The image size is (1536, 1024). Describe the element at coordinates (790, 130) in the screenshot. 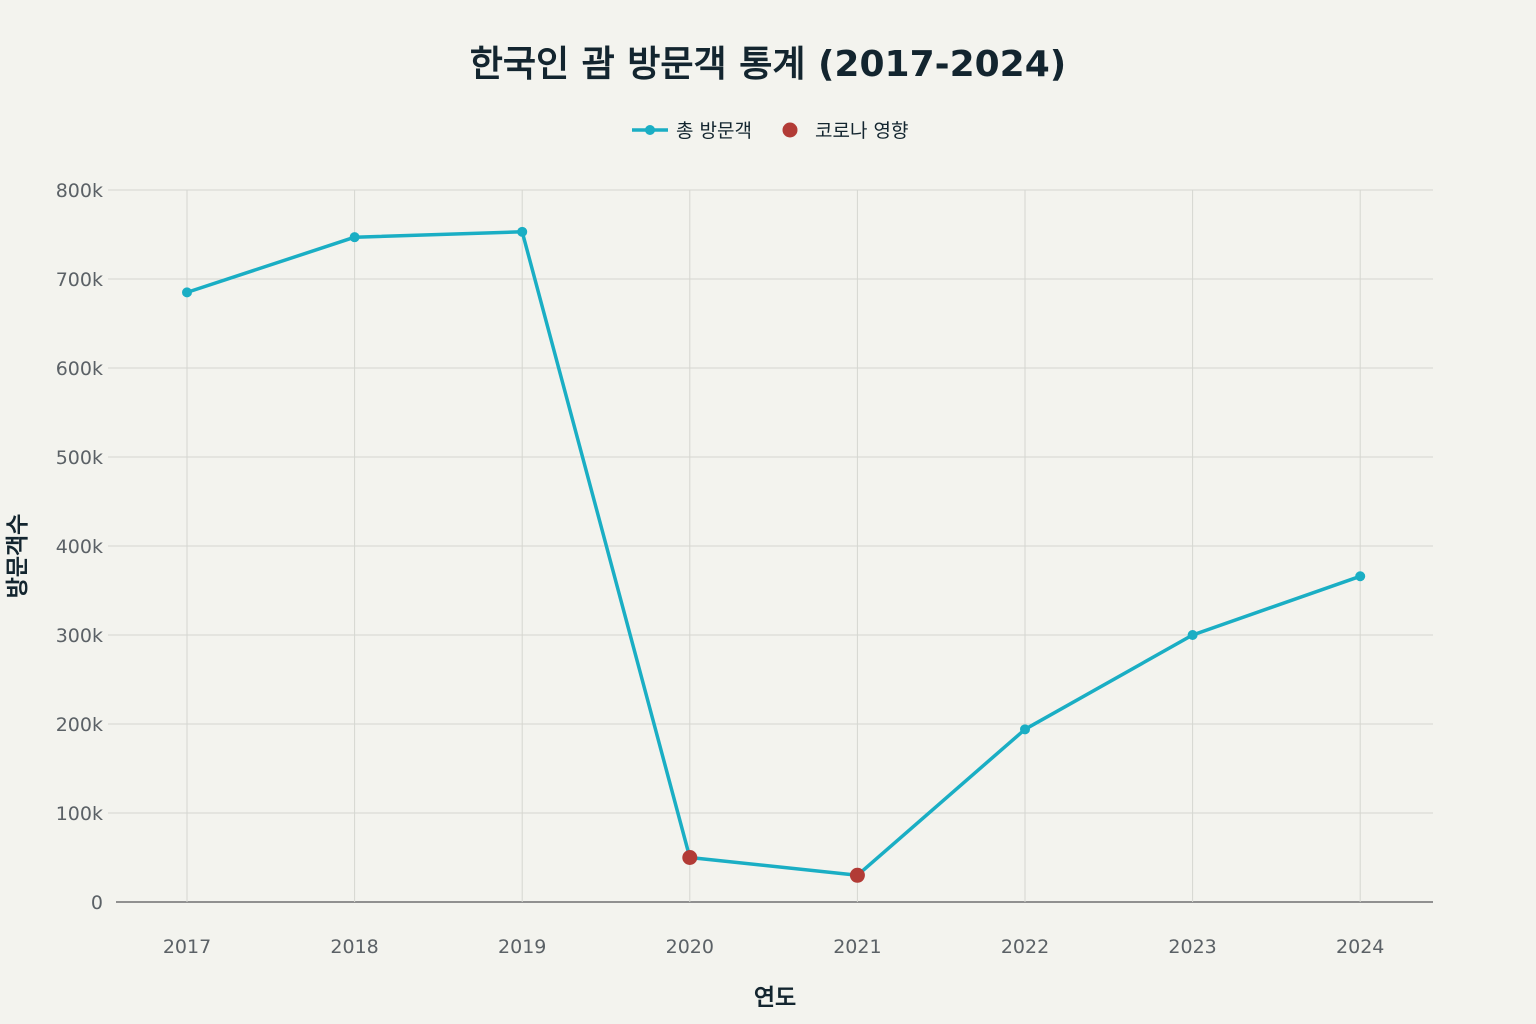

I see `legend-dot-swatch` at that location.